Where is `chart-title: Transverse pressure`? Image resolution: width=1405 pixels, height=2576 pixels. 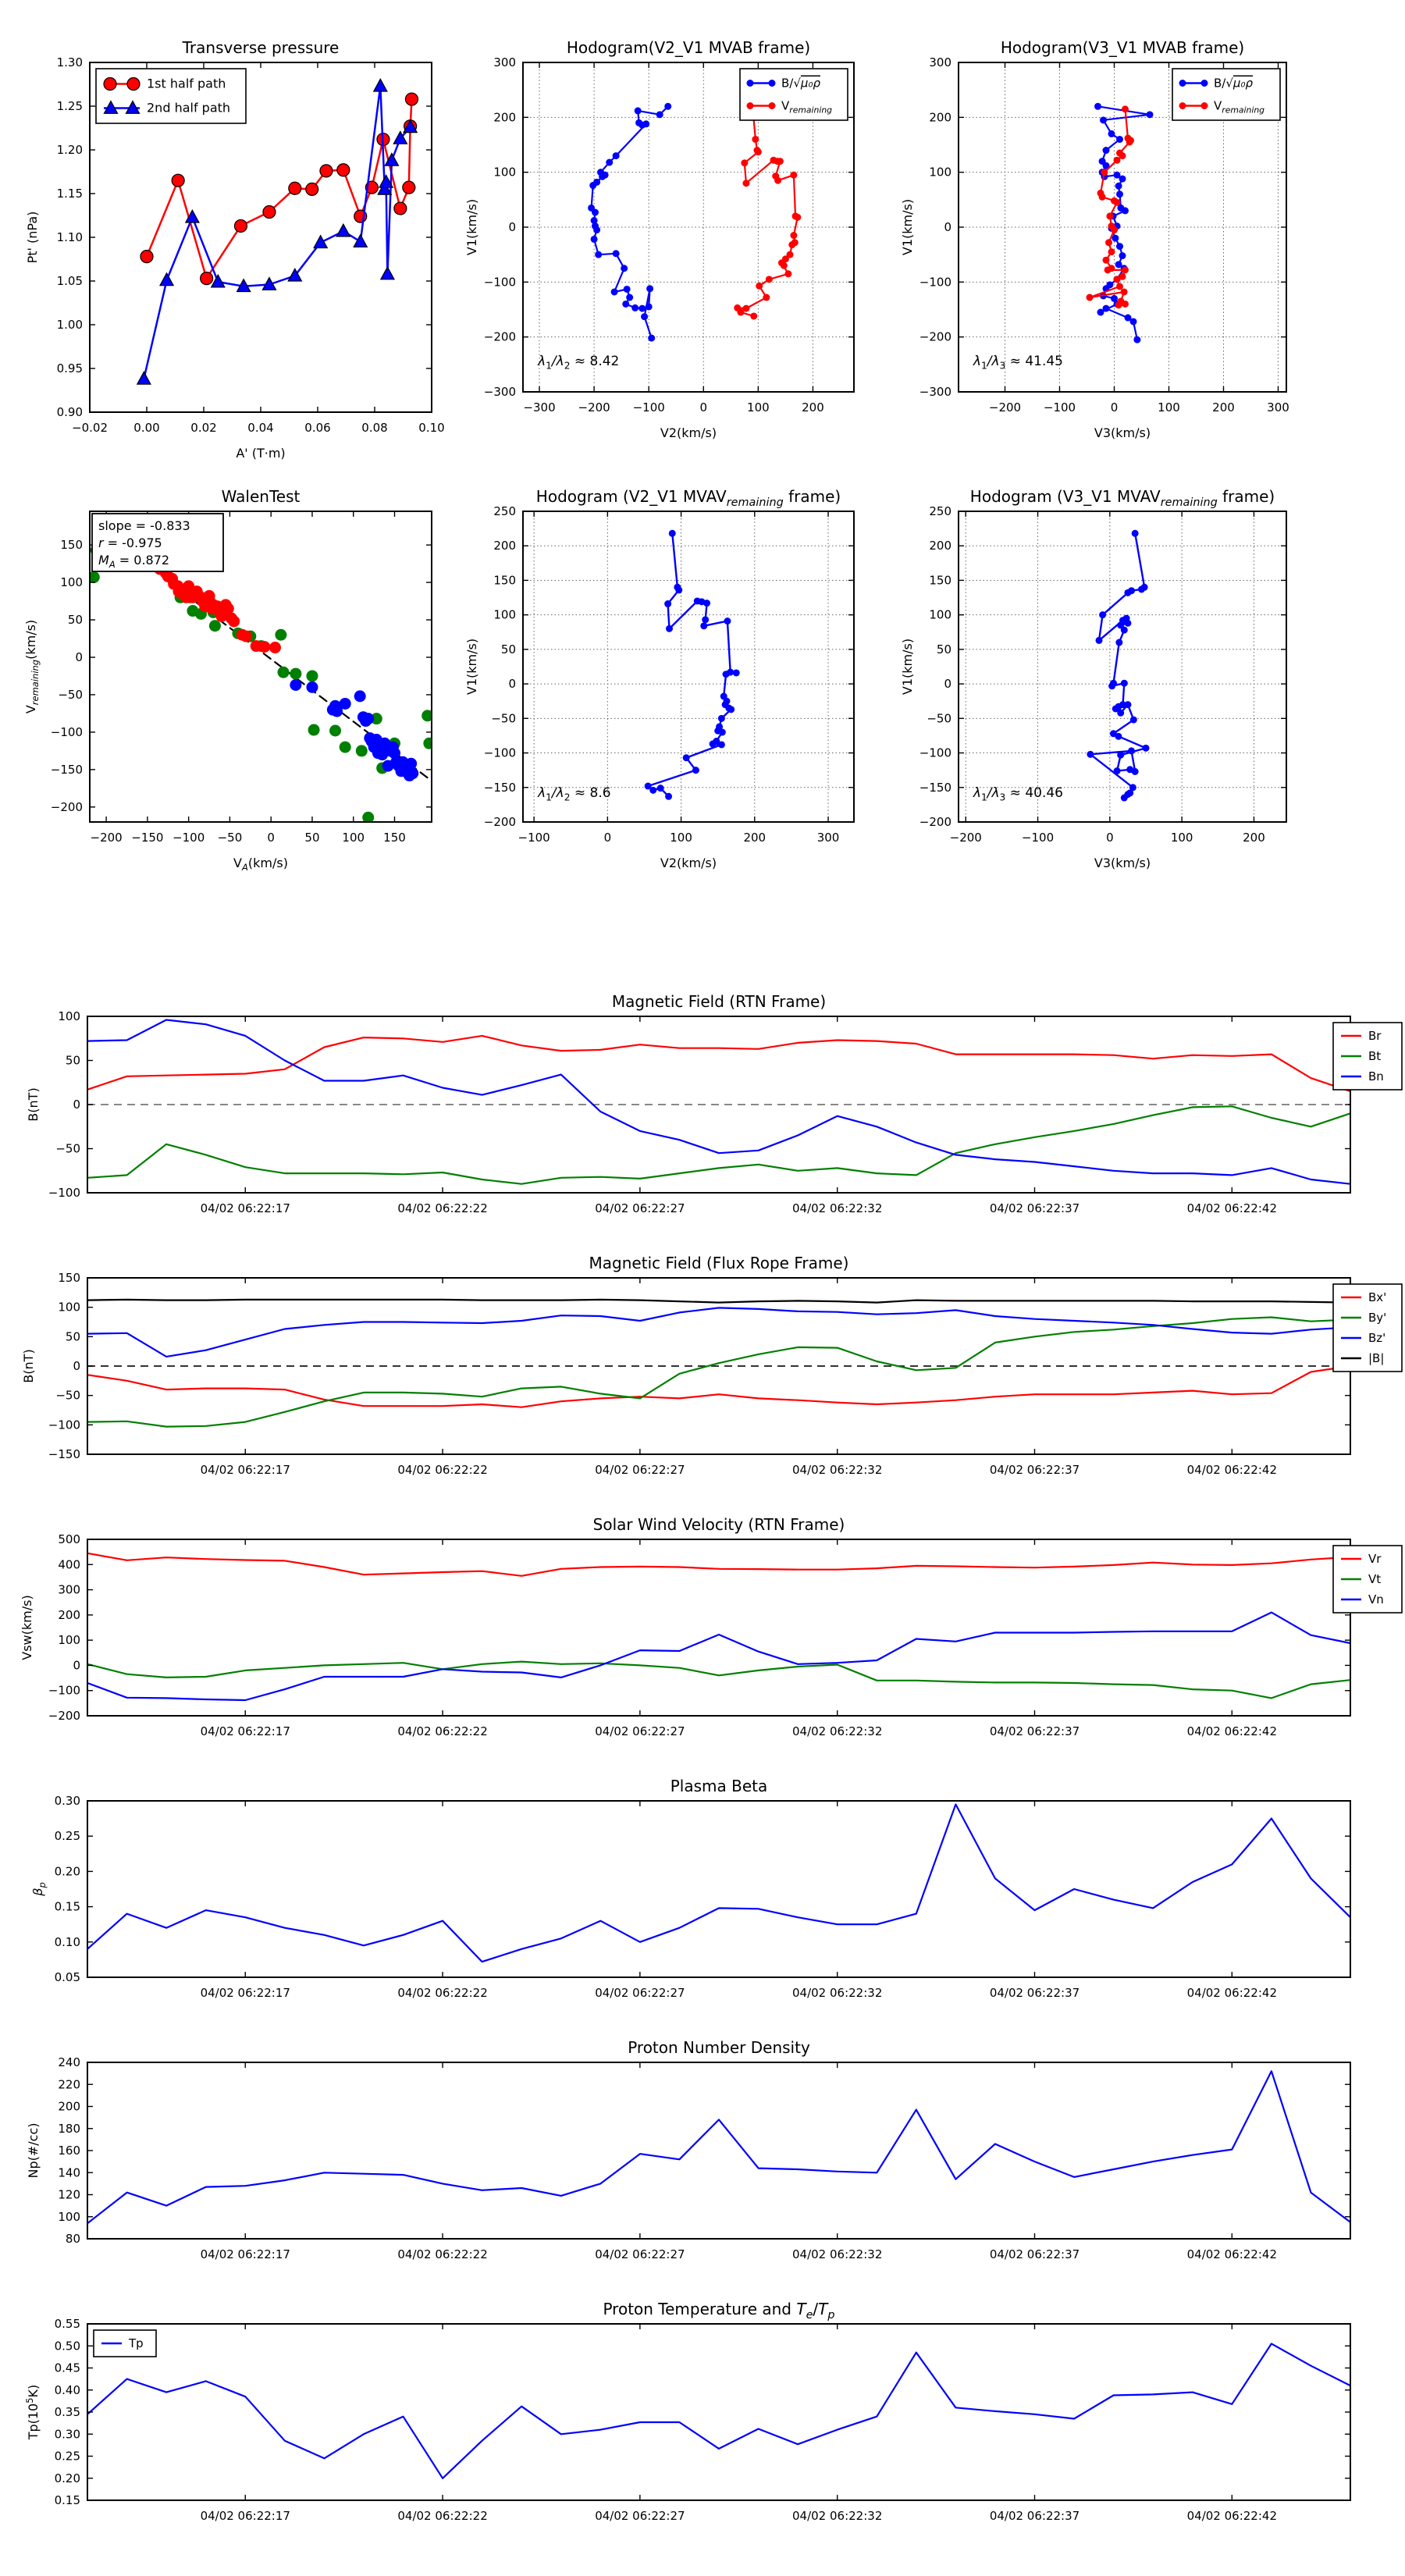
chart-title: Transverse pressure is located at coordinates (261, 47).